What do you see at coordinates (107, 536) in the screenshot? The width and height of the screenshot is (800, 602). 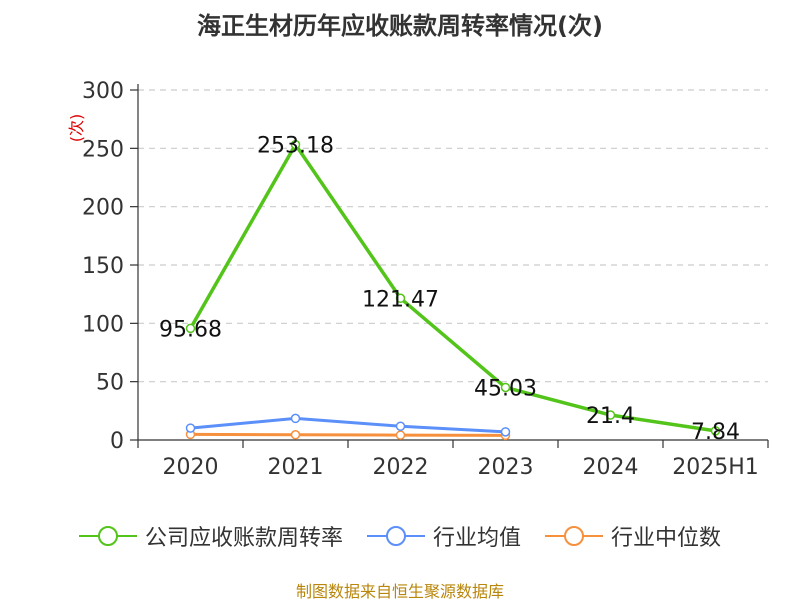 I see `legend-line-green-icon` at bounding box center [107, 536].